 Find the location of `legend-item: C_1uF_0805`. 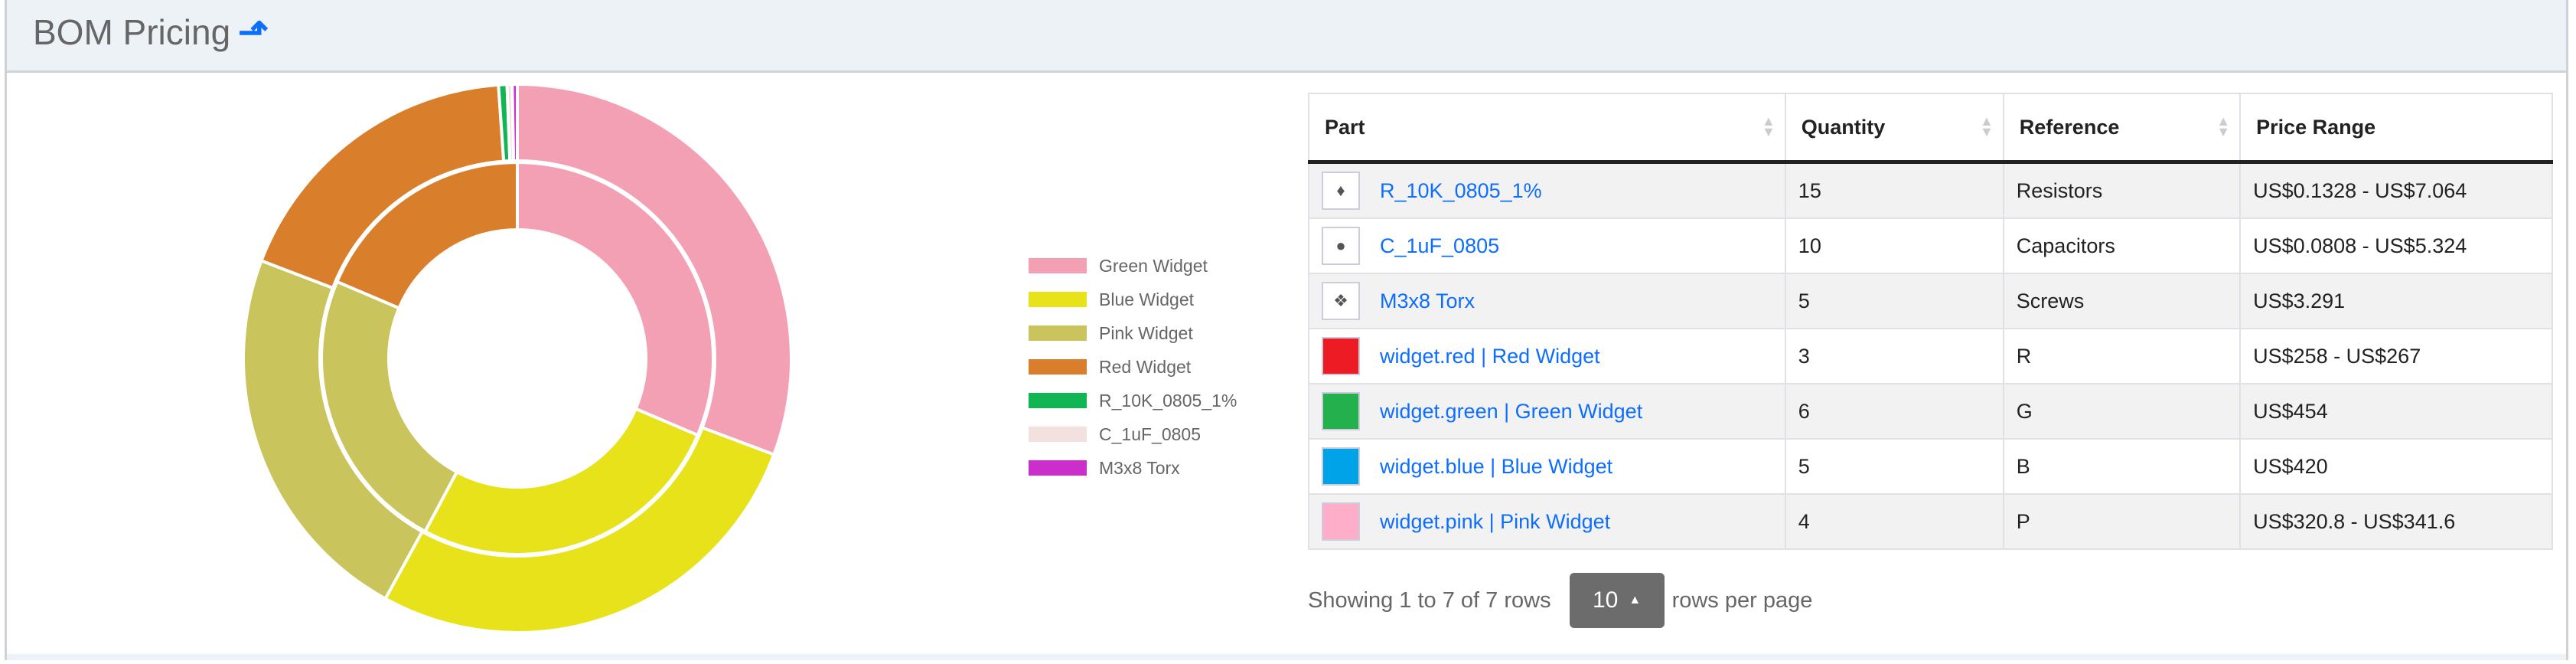

legend-item: C_1uF_0805 is located at coordinates (1133, 434).